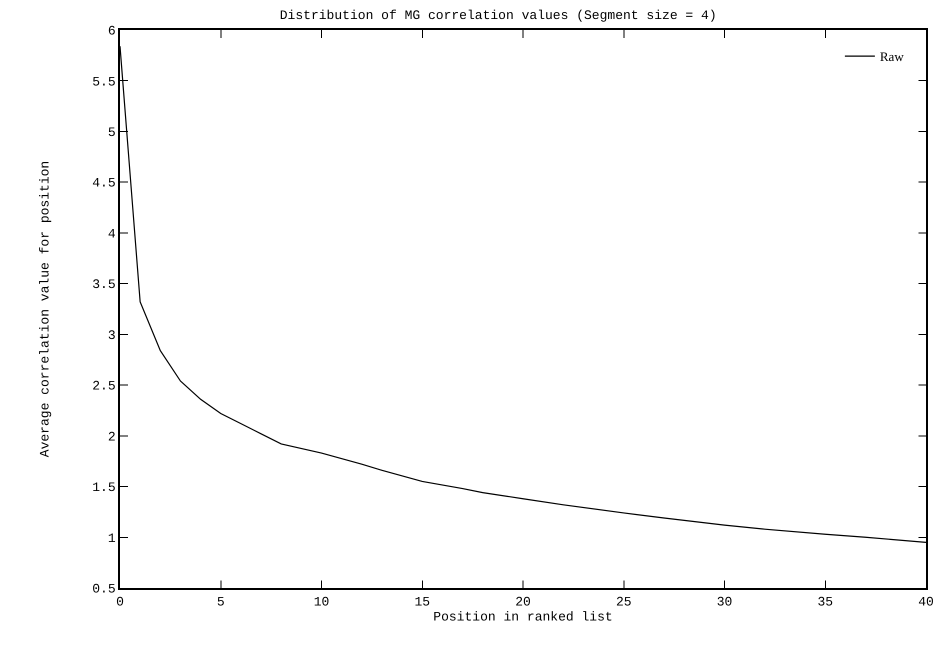 This screenshot has height=646, width=940. Describe the element at coordinates (220, 602) in the screenshot. I see `x-tick-label: 5` at that location.